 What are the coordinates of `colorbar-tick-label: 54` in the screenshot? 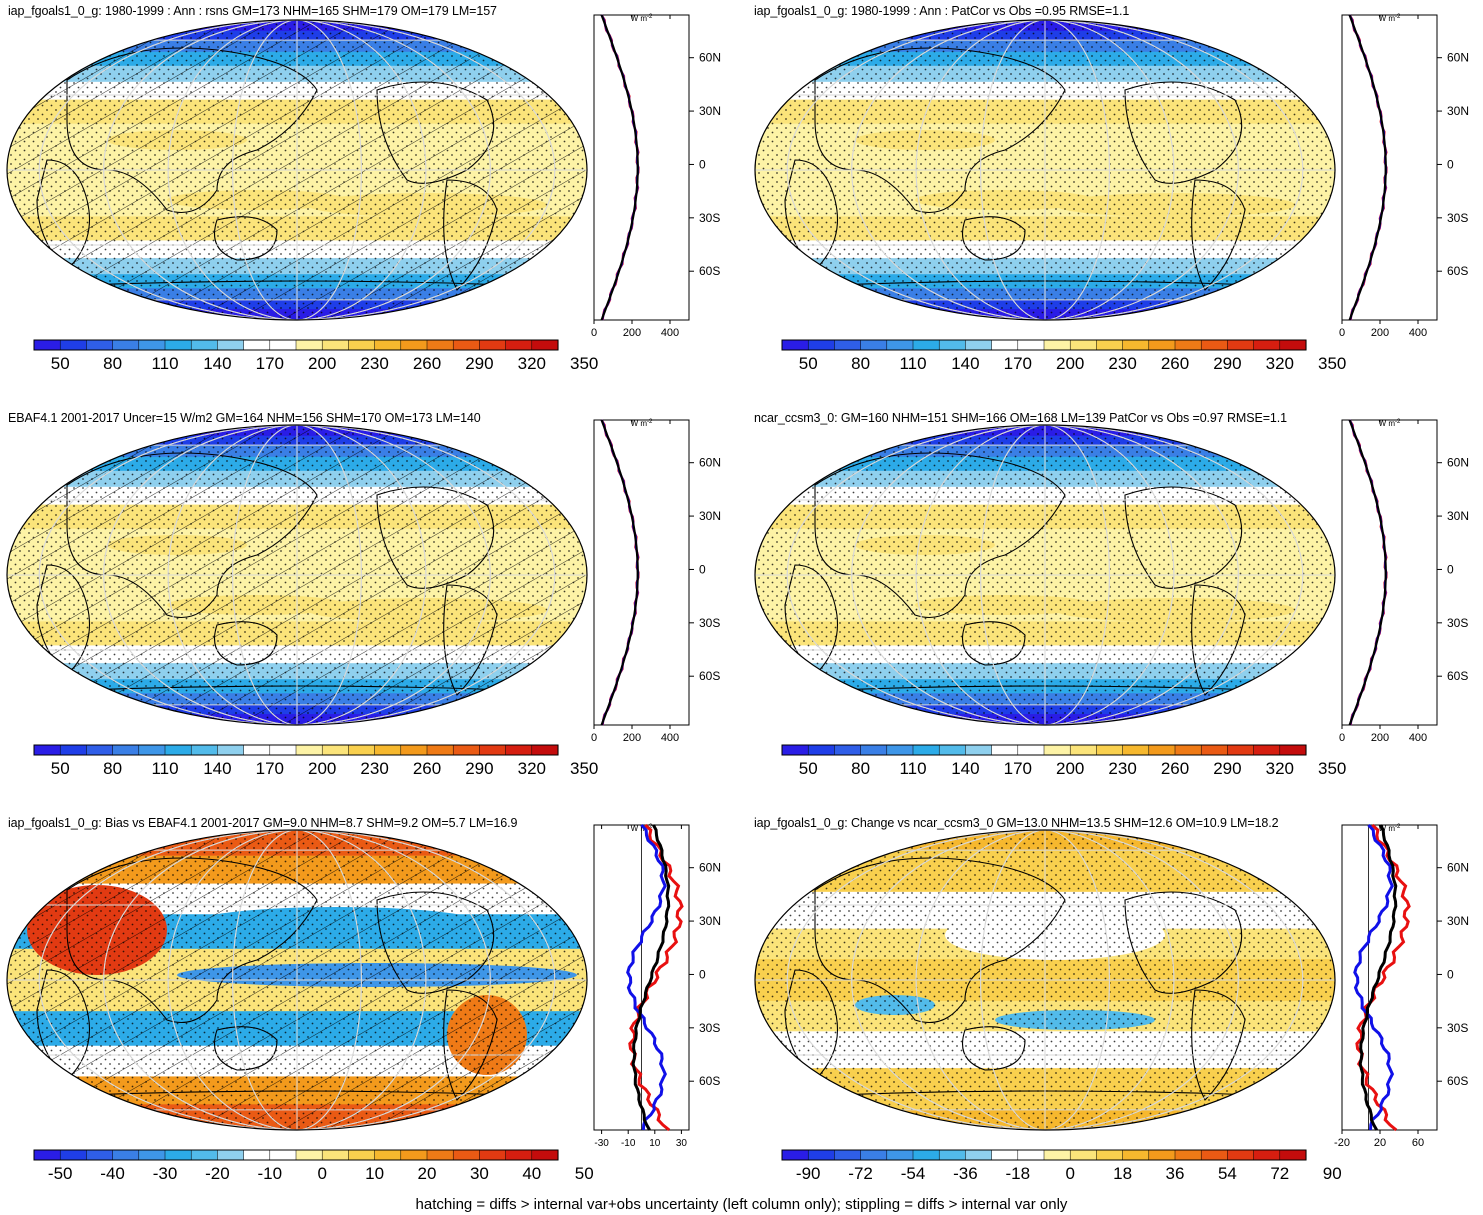 It's located at (1227, 1173).